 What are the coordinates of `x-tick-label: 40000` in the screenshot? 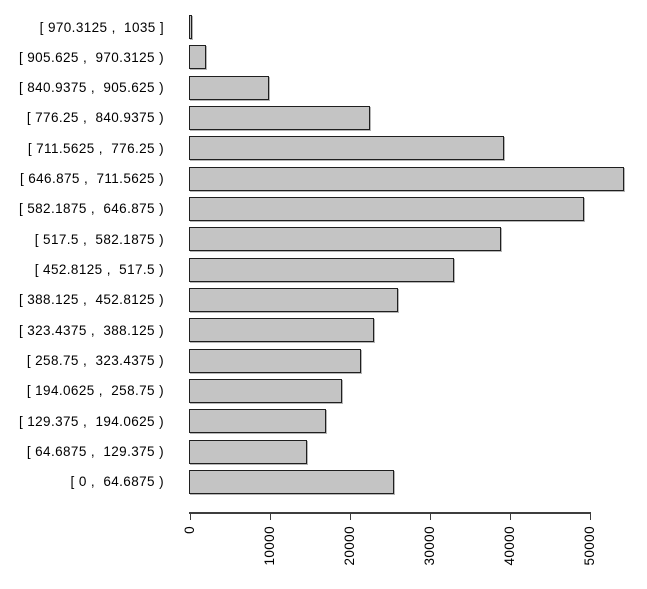 It's located at (509, 546).